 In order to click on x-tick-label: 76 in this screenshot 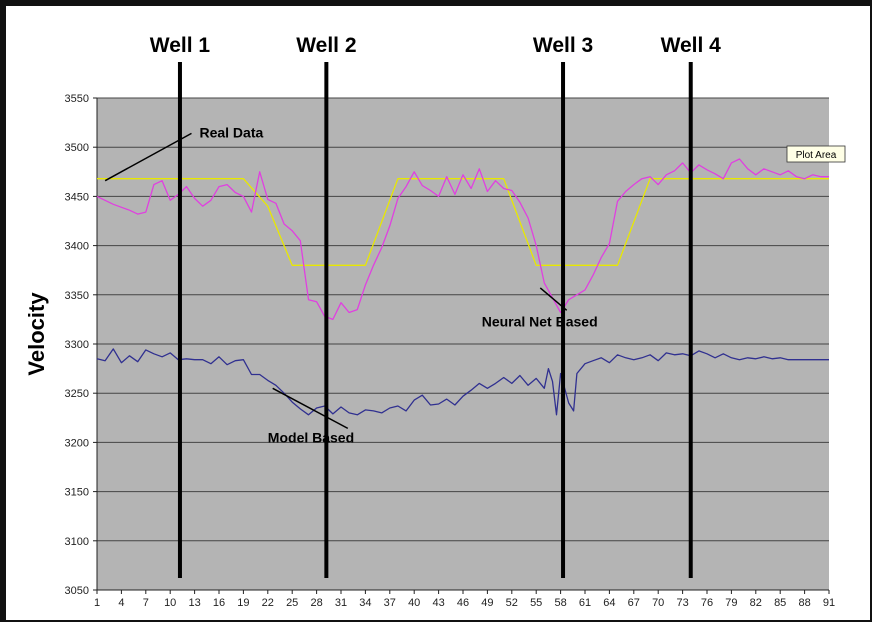, I will do `click(707, 603)`.